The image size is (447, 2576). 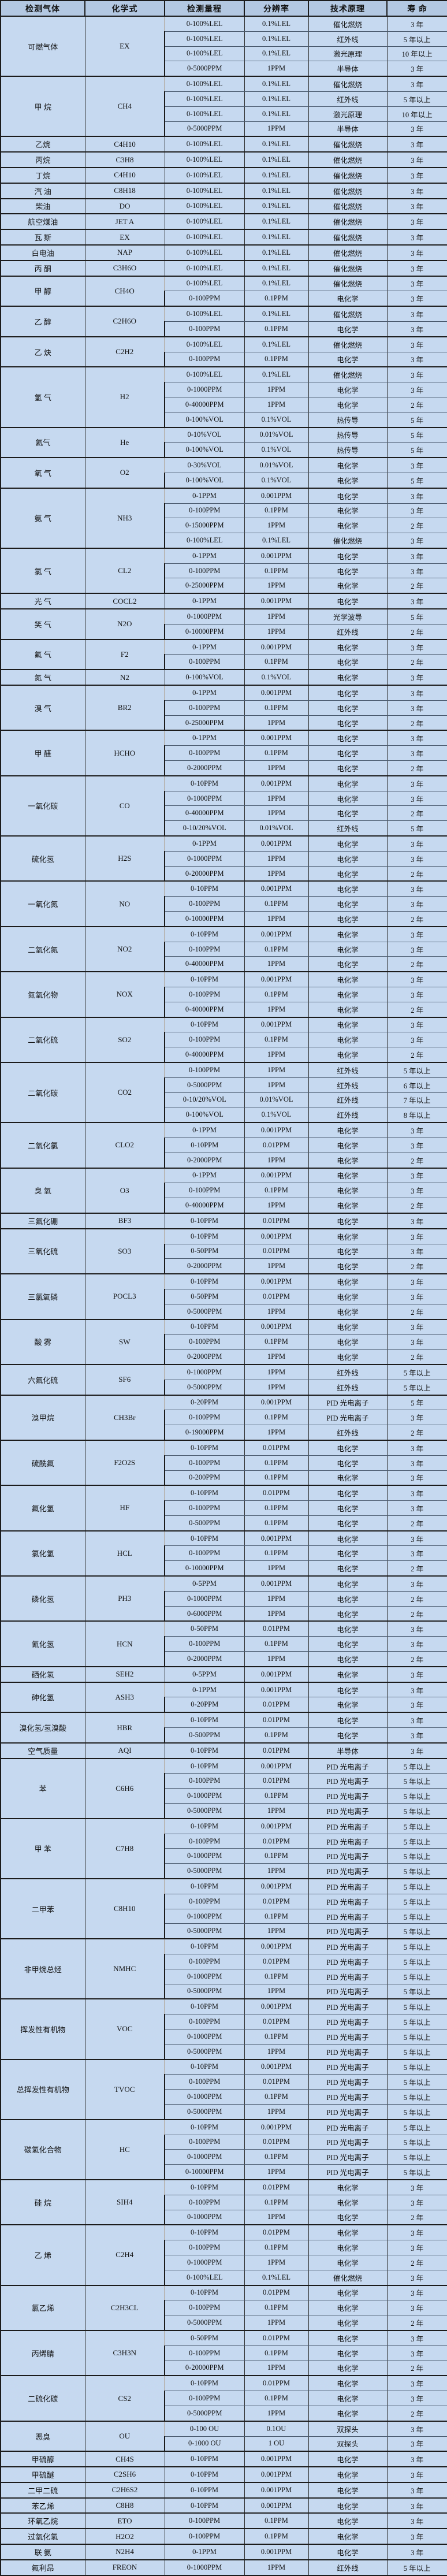 I want to click on principle-cell: 催化燃烧, so click(x=348, y=206).